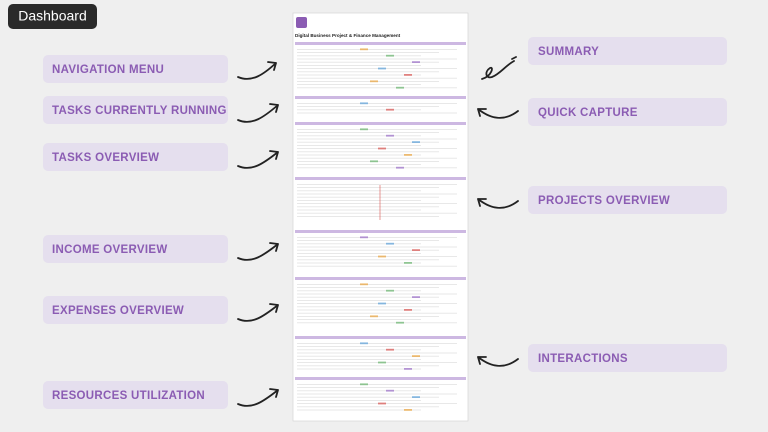 The image size is (768, 432). Describe the element at coordinates (583, 359) in the screenshot. I see `label-text: INTERACTIONS` at that location.